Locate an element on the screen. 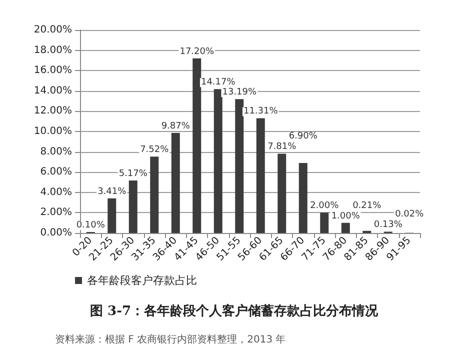  y-tick-label: 10.00% is located at coordinates (53, 131).